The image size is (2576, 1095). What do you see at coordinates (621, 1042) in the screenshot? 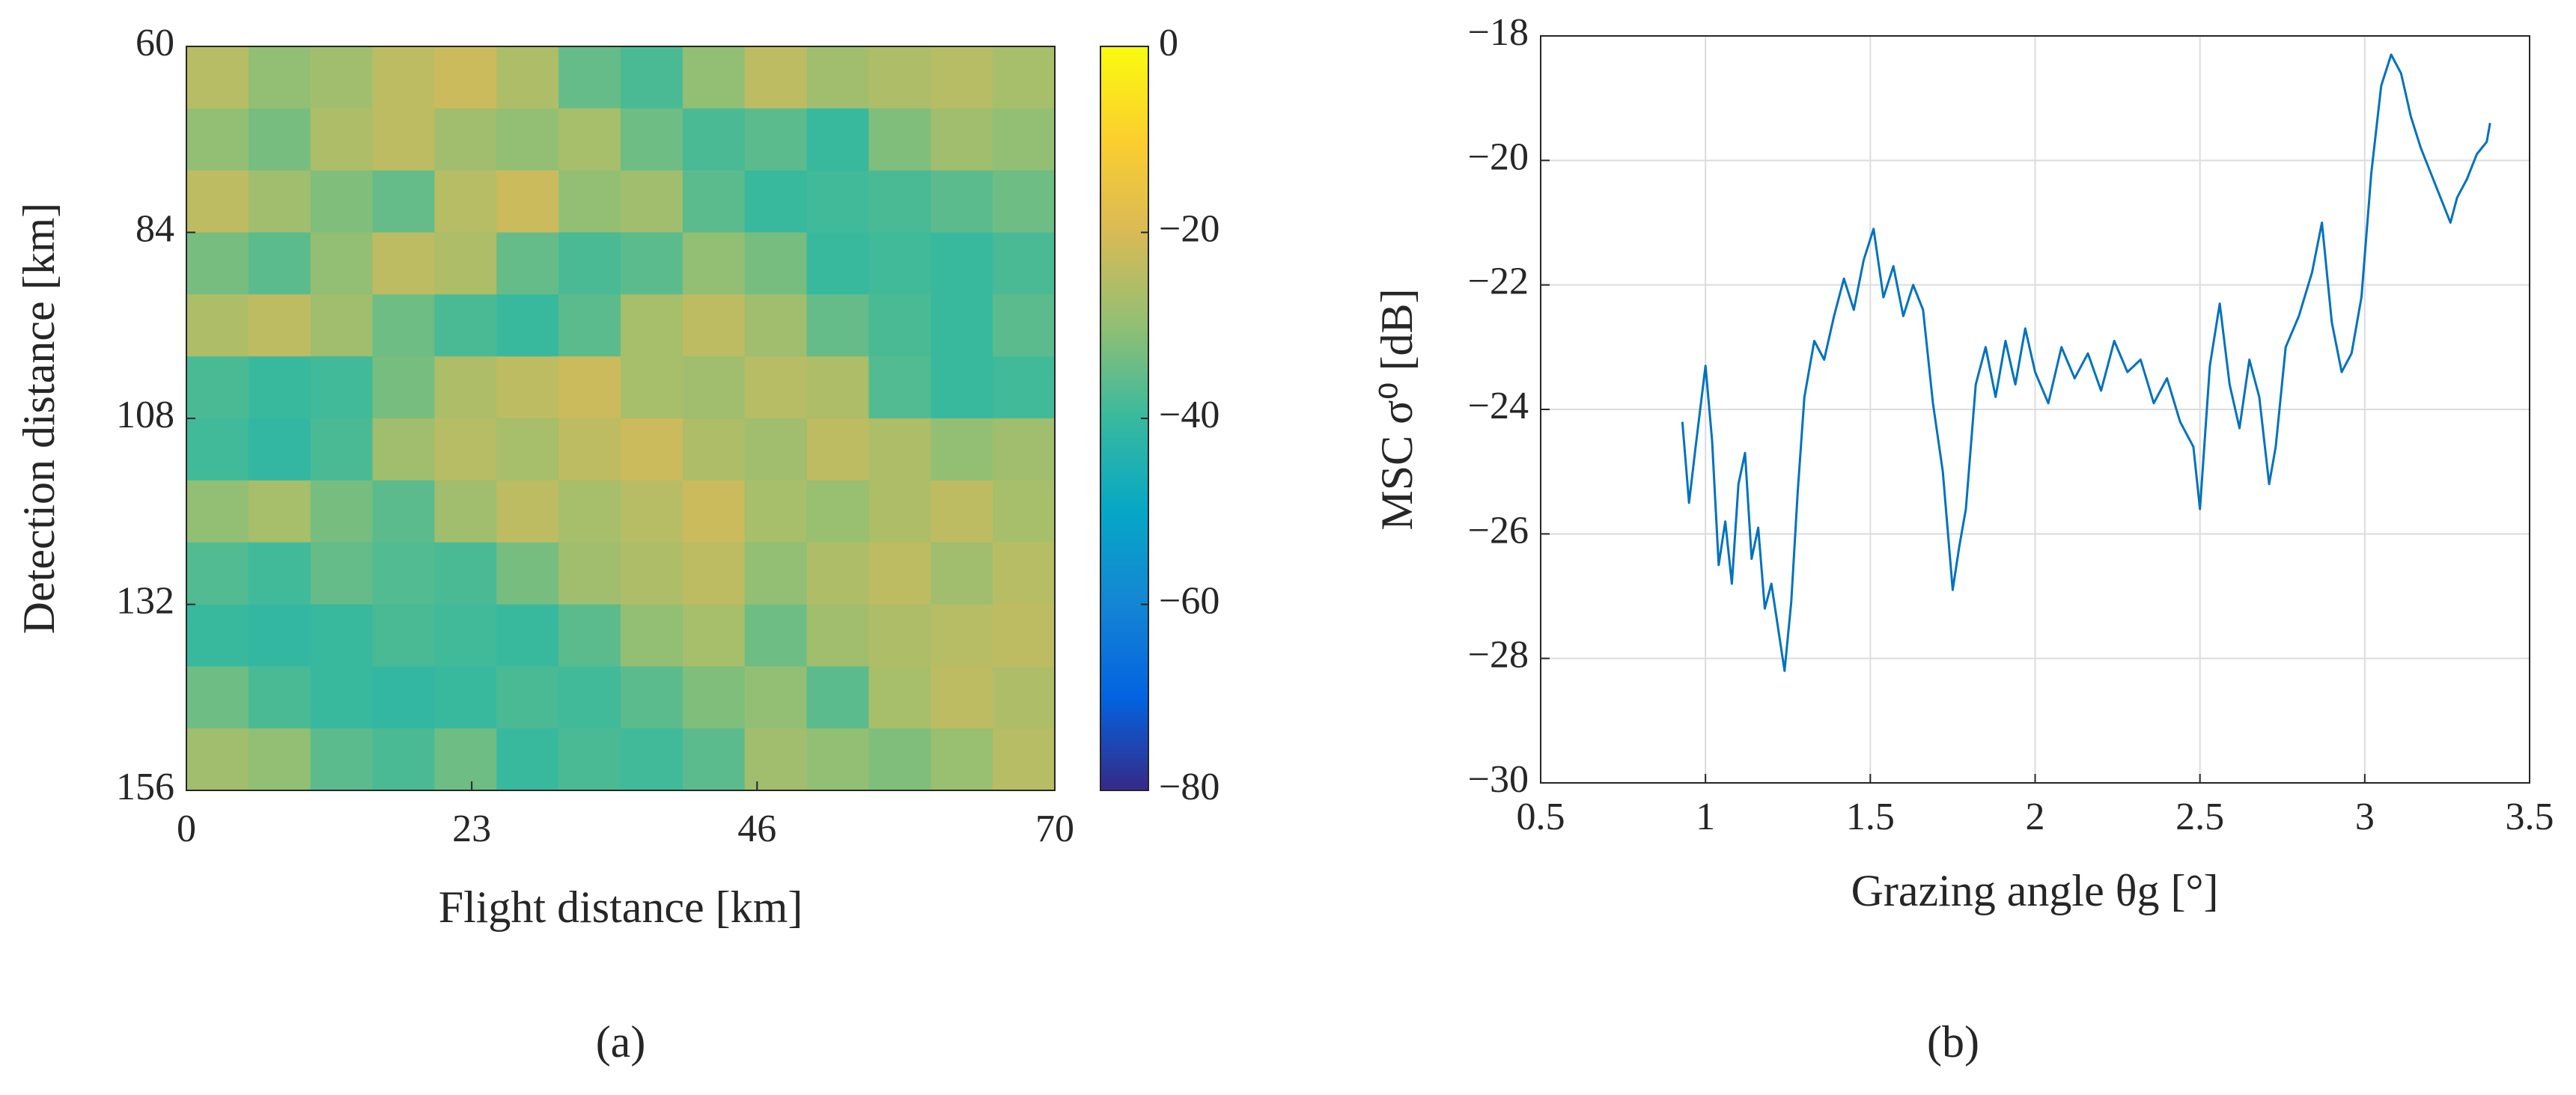
I see `panel-label: (a)` at bounding box center [621, 1042].